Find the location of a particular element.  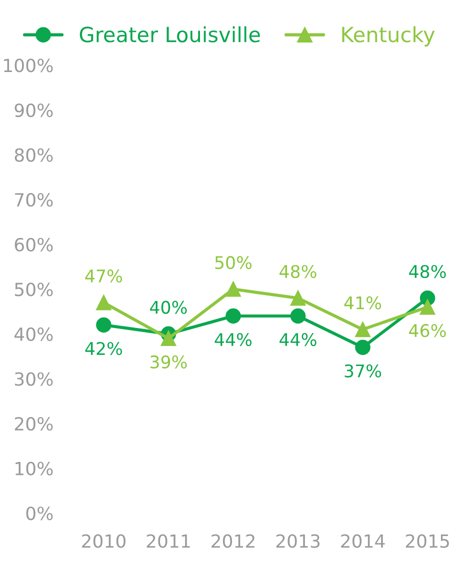

y-tick-label: 100% is located at coordinates (28, 65).